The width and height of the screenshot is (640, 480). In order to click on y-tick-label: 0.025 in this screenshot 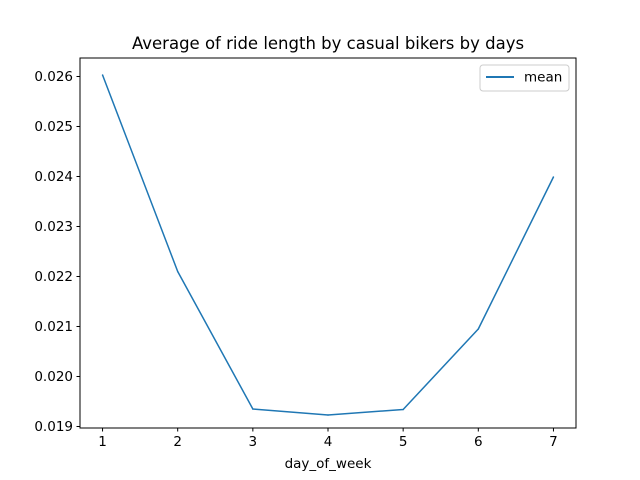, I will do `click(53, 127)`.